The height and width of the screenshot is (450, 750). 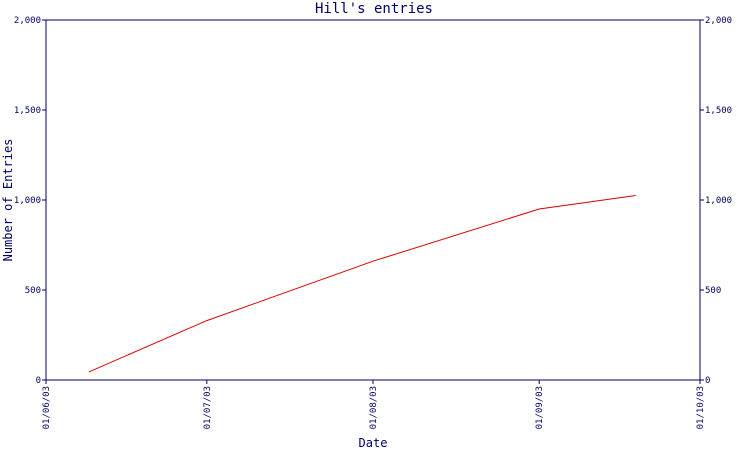 I want to click on x-tick-label: 01/09/03, so click(x=540, y=407).